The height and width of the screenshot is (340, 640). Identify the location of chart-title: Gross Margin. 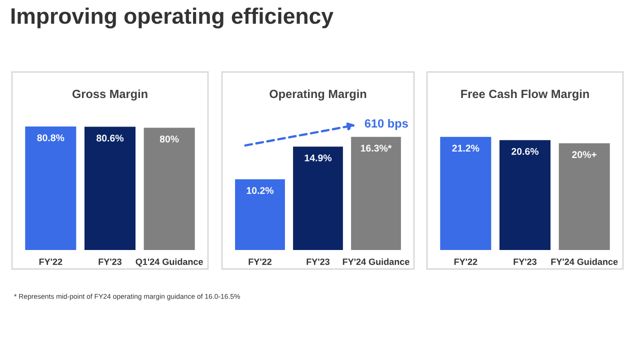
(110, 95).